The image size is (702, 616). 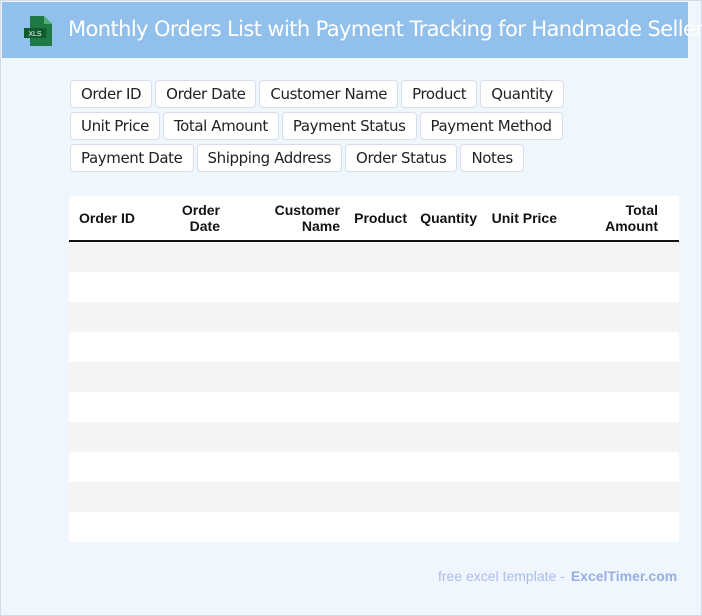 What do you see at coordinates (206, 94) in the screenshot?
I see `field-chip: Order Date` at bounding box center [206, 94].